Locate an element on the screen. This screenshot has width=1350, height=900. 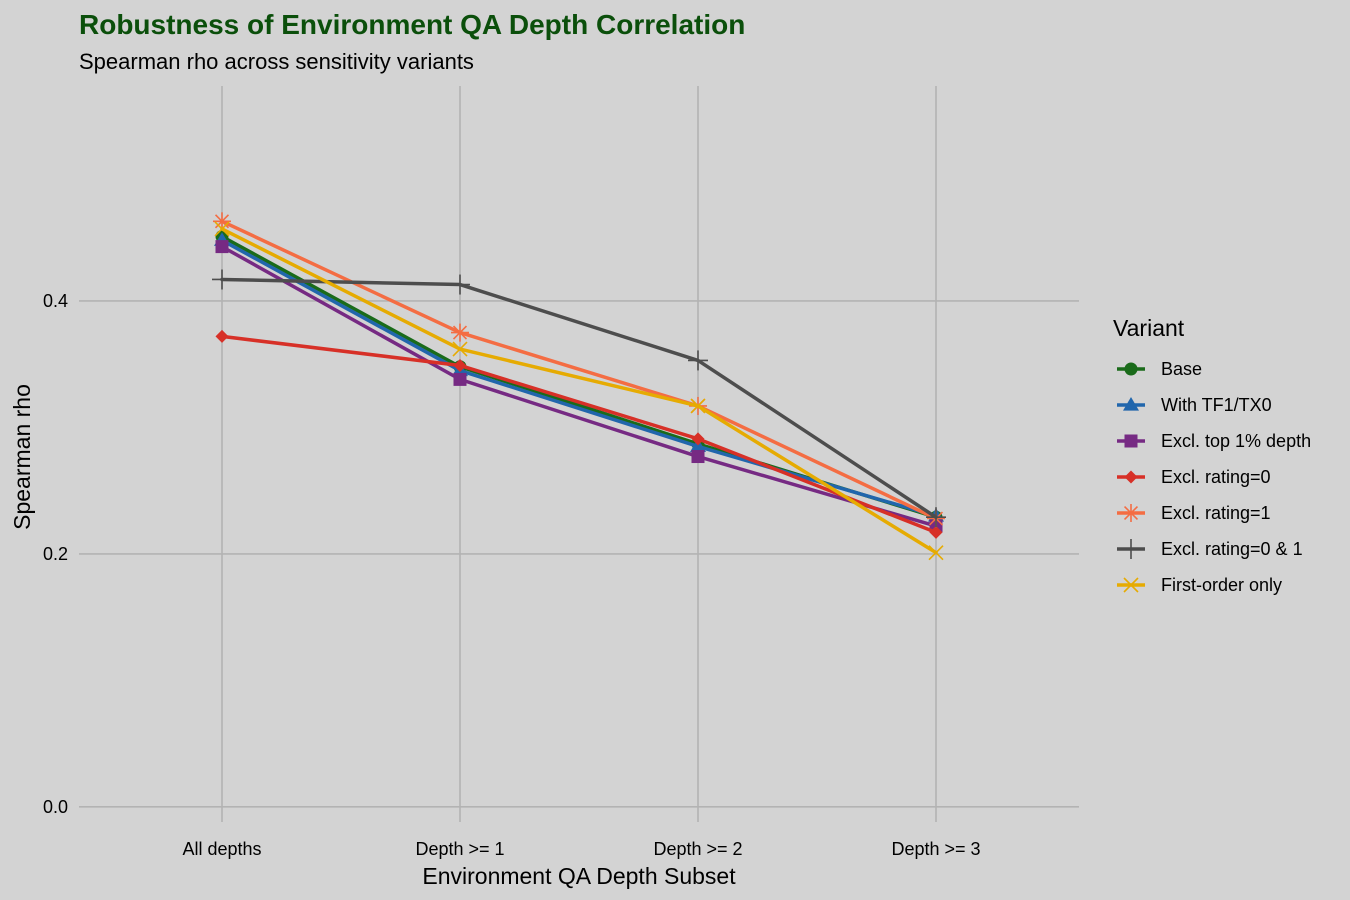
legend-label: Excl. rating=1 is located at coordinates (1216, 513).